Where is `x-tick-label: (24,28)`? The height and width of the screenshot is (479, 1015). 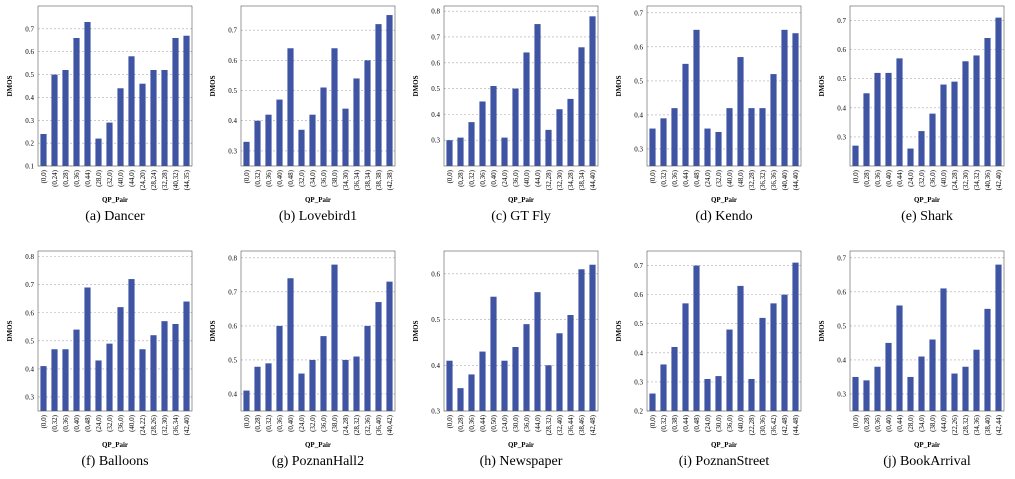
x-tick-label: (24,28) is located at coordinates (955, 179).